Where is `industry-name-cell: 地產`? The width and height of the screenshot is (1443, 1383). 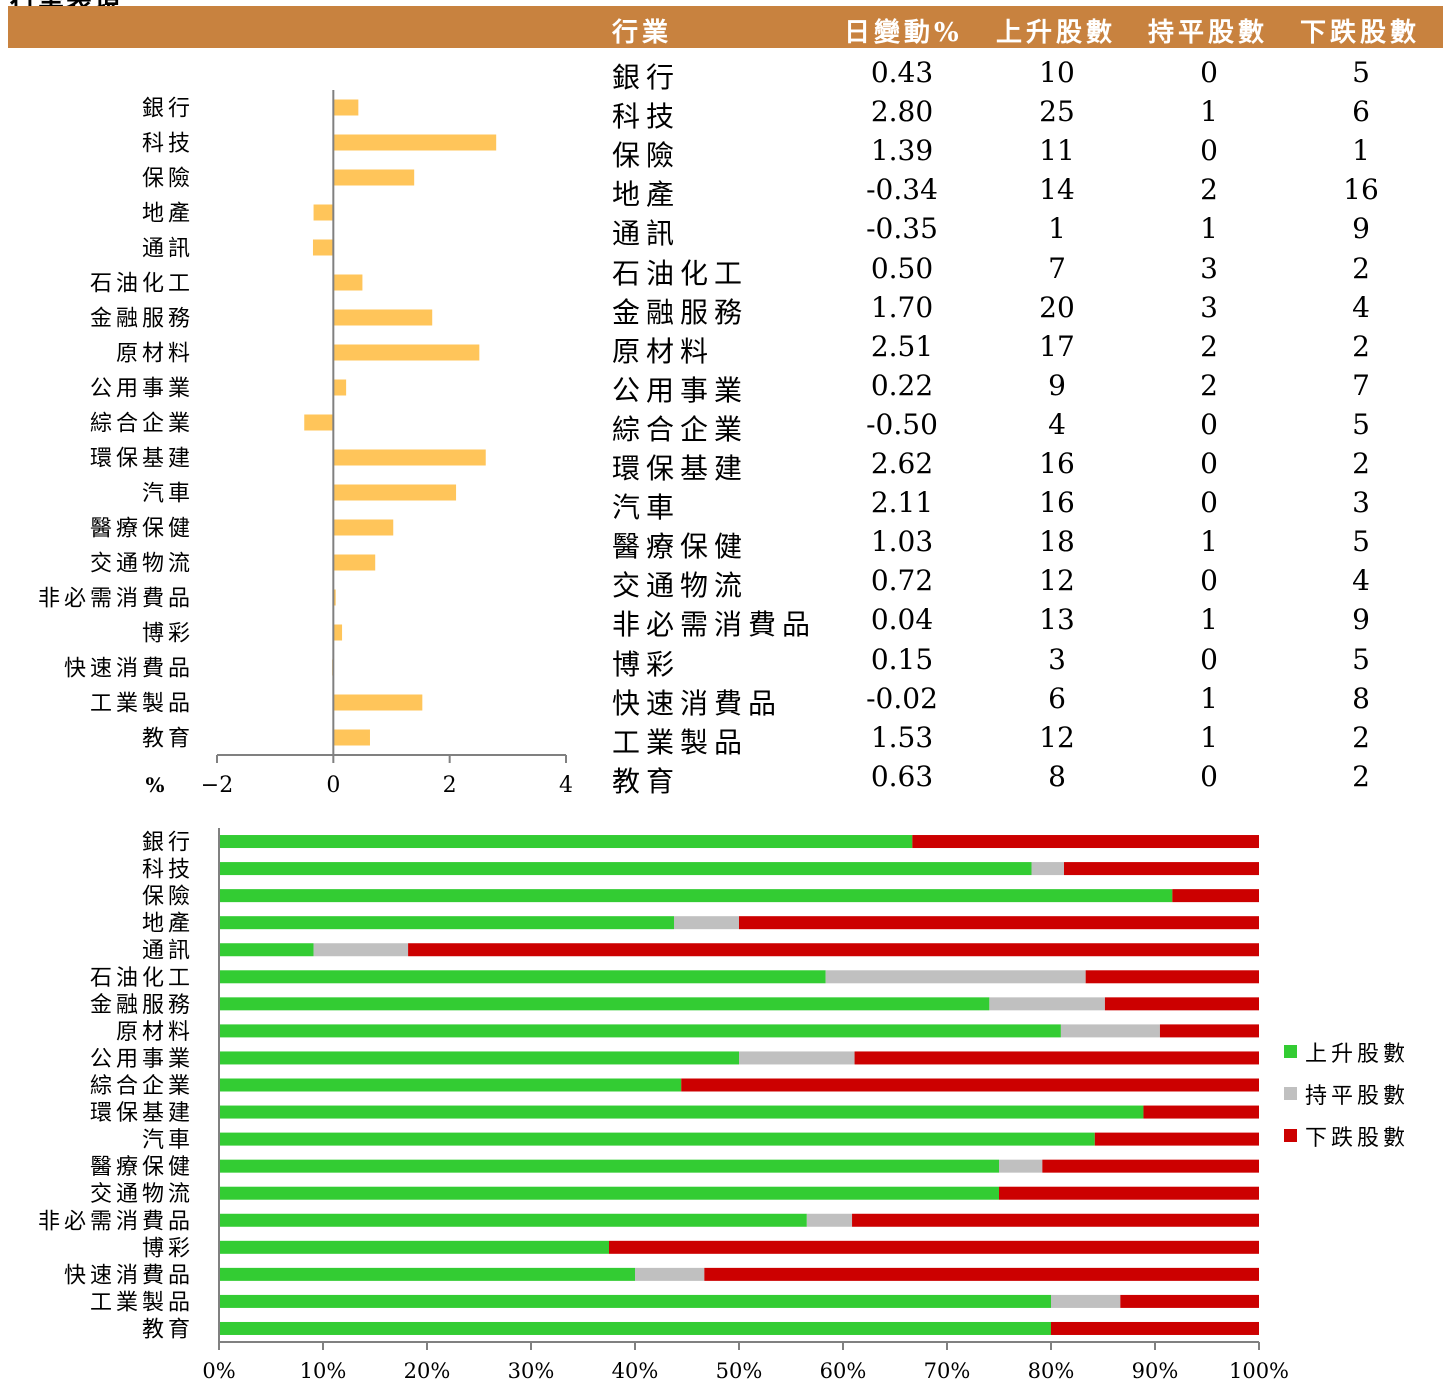
industry-name-cell: 地產 is located at coordinates (646, 195).